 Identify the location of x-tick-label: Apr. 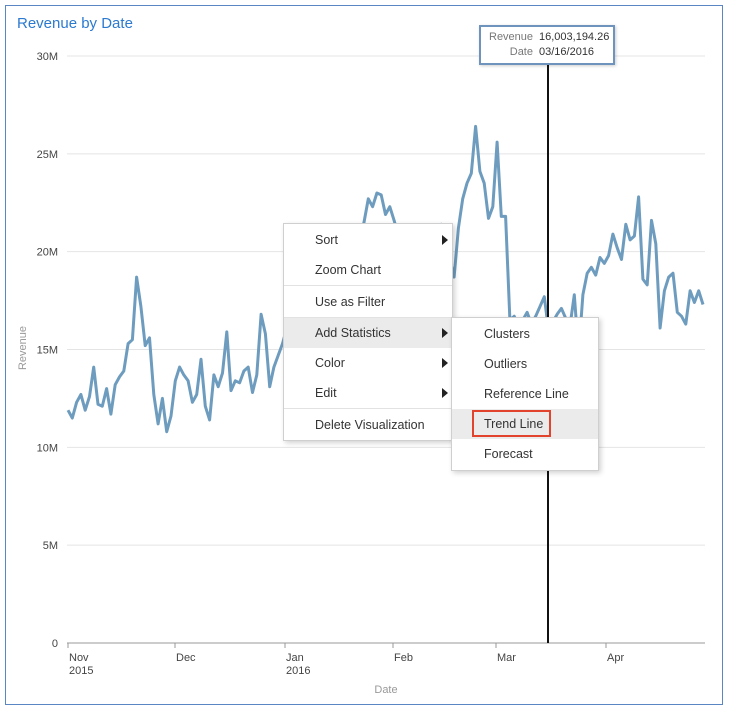
(615, 658).